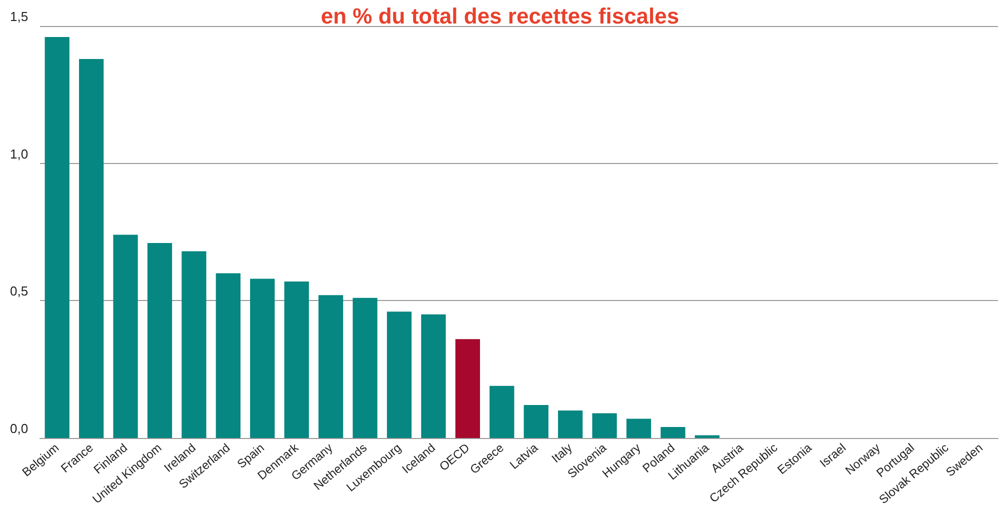 The image size is (1000, 525). What do you see at coordinates (500, 16) in the screenshot?
I see `chart-title: en % du total des recettes fiscales` at bounding box center [500, 16].